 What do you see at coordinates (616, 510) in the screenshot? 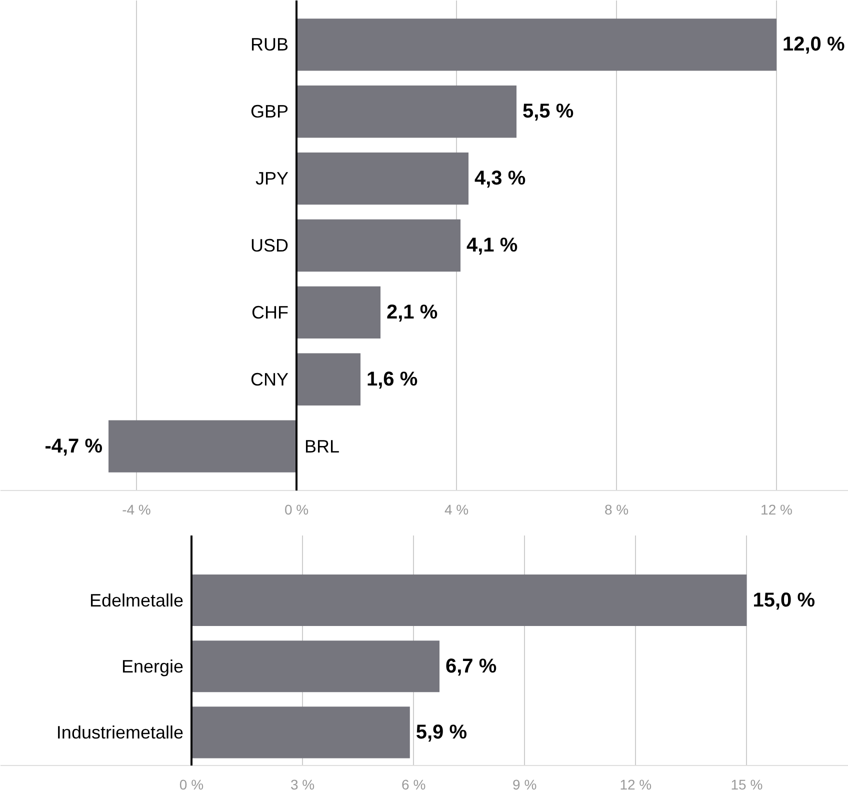
I see `x-tick-label: 8 %` at bounding box center [616, 510].